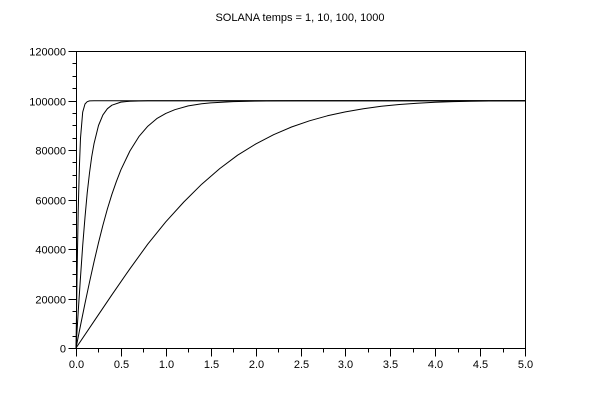 The width and height of the screenshot is (600, 400). I want to click on x-tick-label: 1.0, so click(166, 365).